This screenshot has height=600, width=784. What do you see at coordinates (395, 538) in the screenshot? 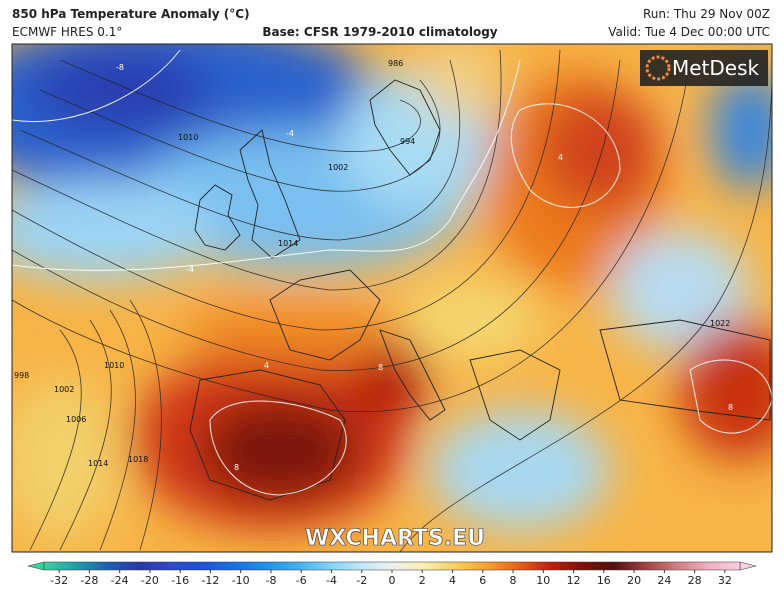
I see `watermark: WXCHARTS.EU` at bounding box center [395, 538].